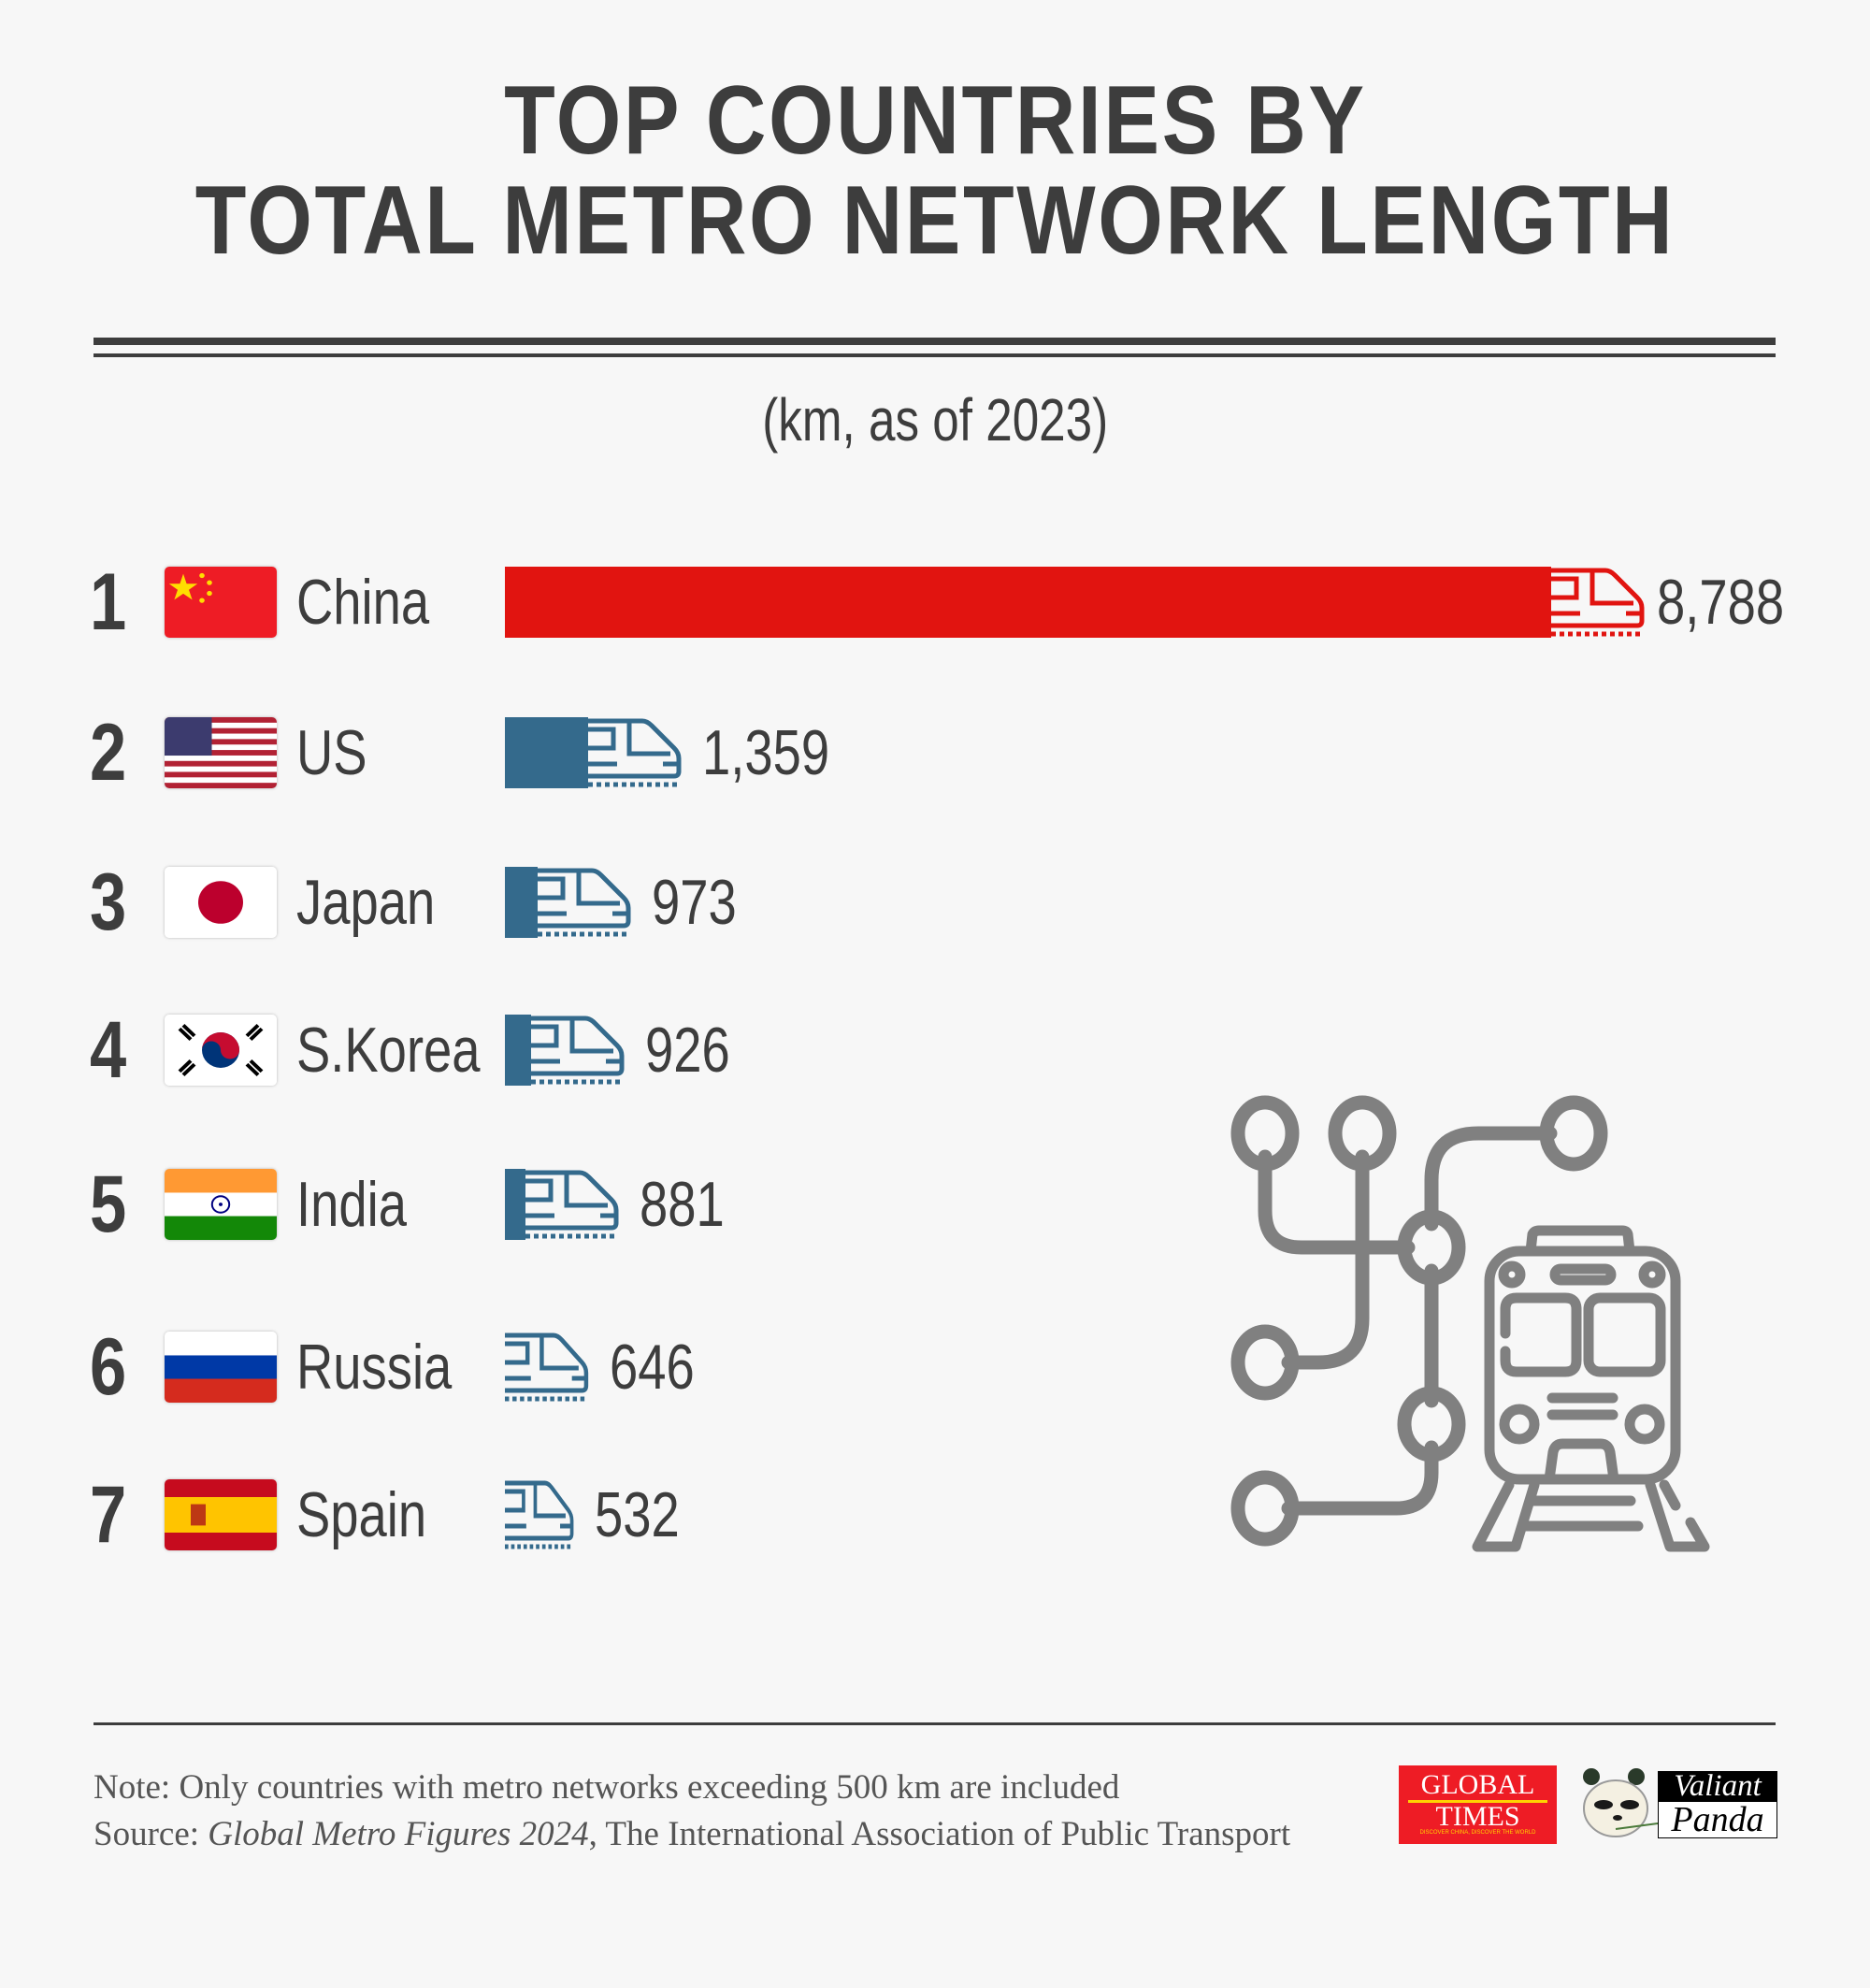 Image resolution: width=1870 pixels, height=1988 pixels. Describe the element at coordinates (221, 603) in the screenshot. I see `flag-china-icon` at that location.